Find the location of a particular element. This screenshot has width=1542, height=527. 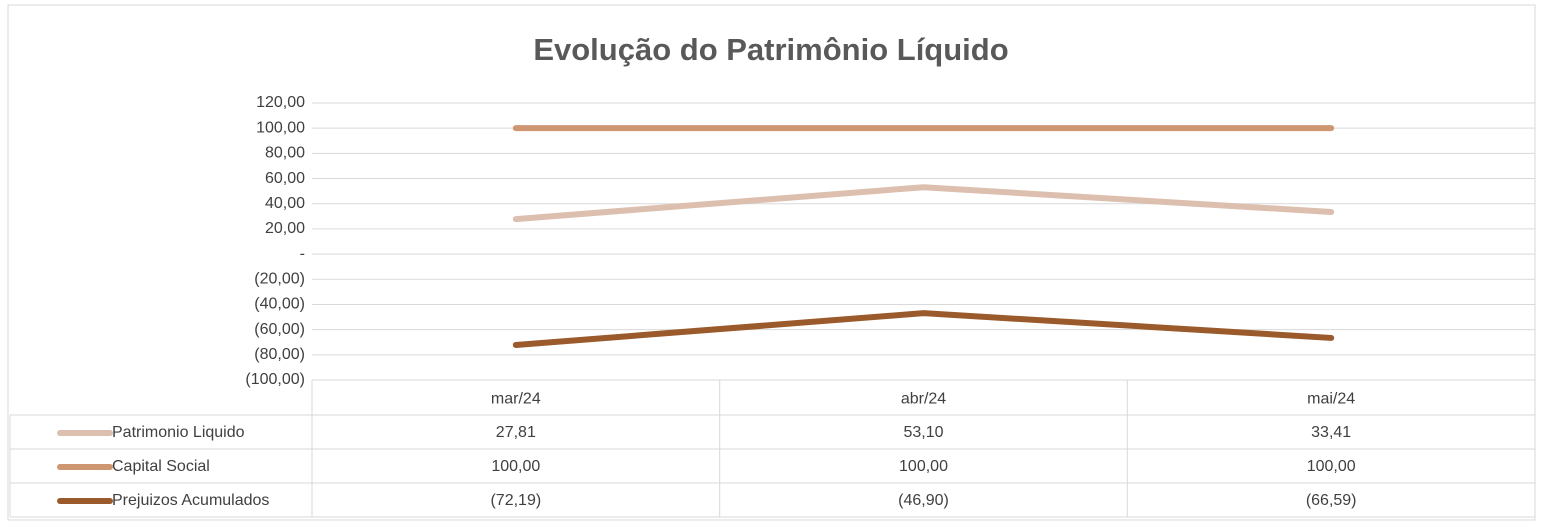

y-tick-label: 20,00 is located at coordinates (285, 228).